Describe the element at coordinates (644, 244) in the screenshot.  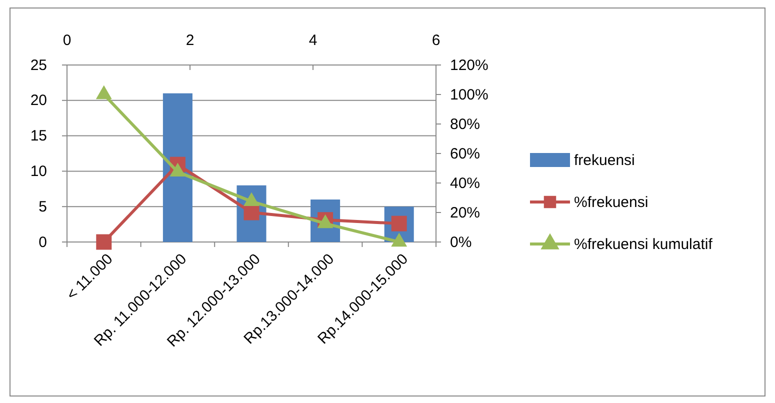
I see `legend-label: %frekuensi kumulatif` at that location.